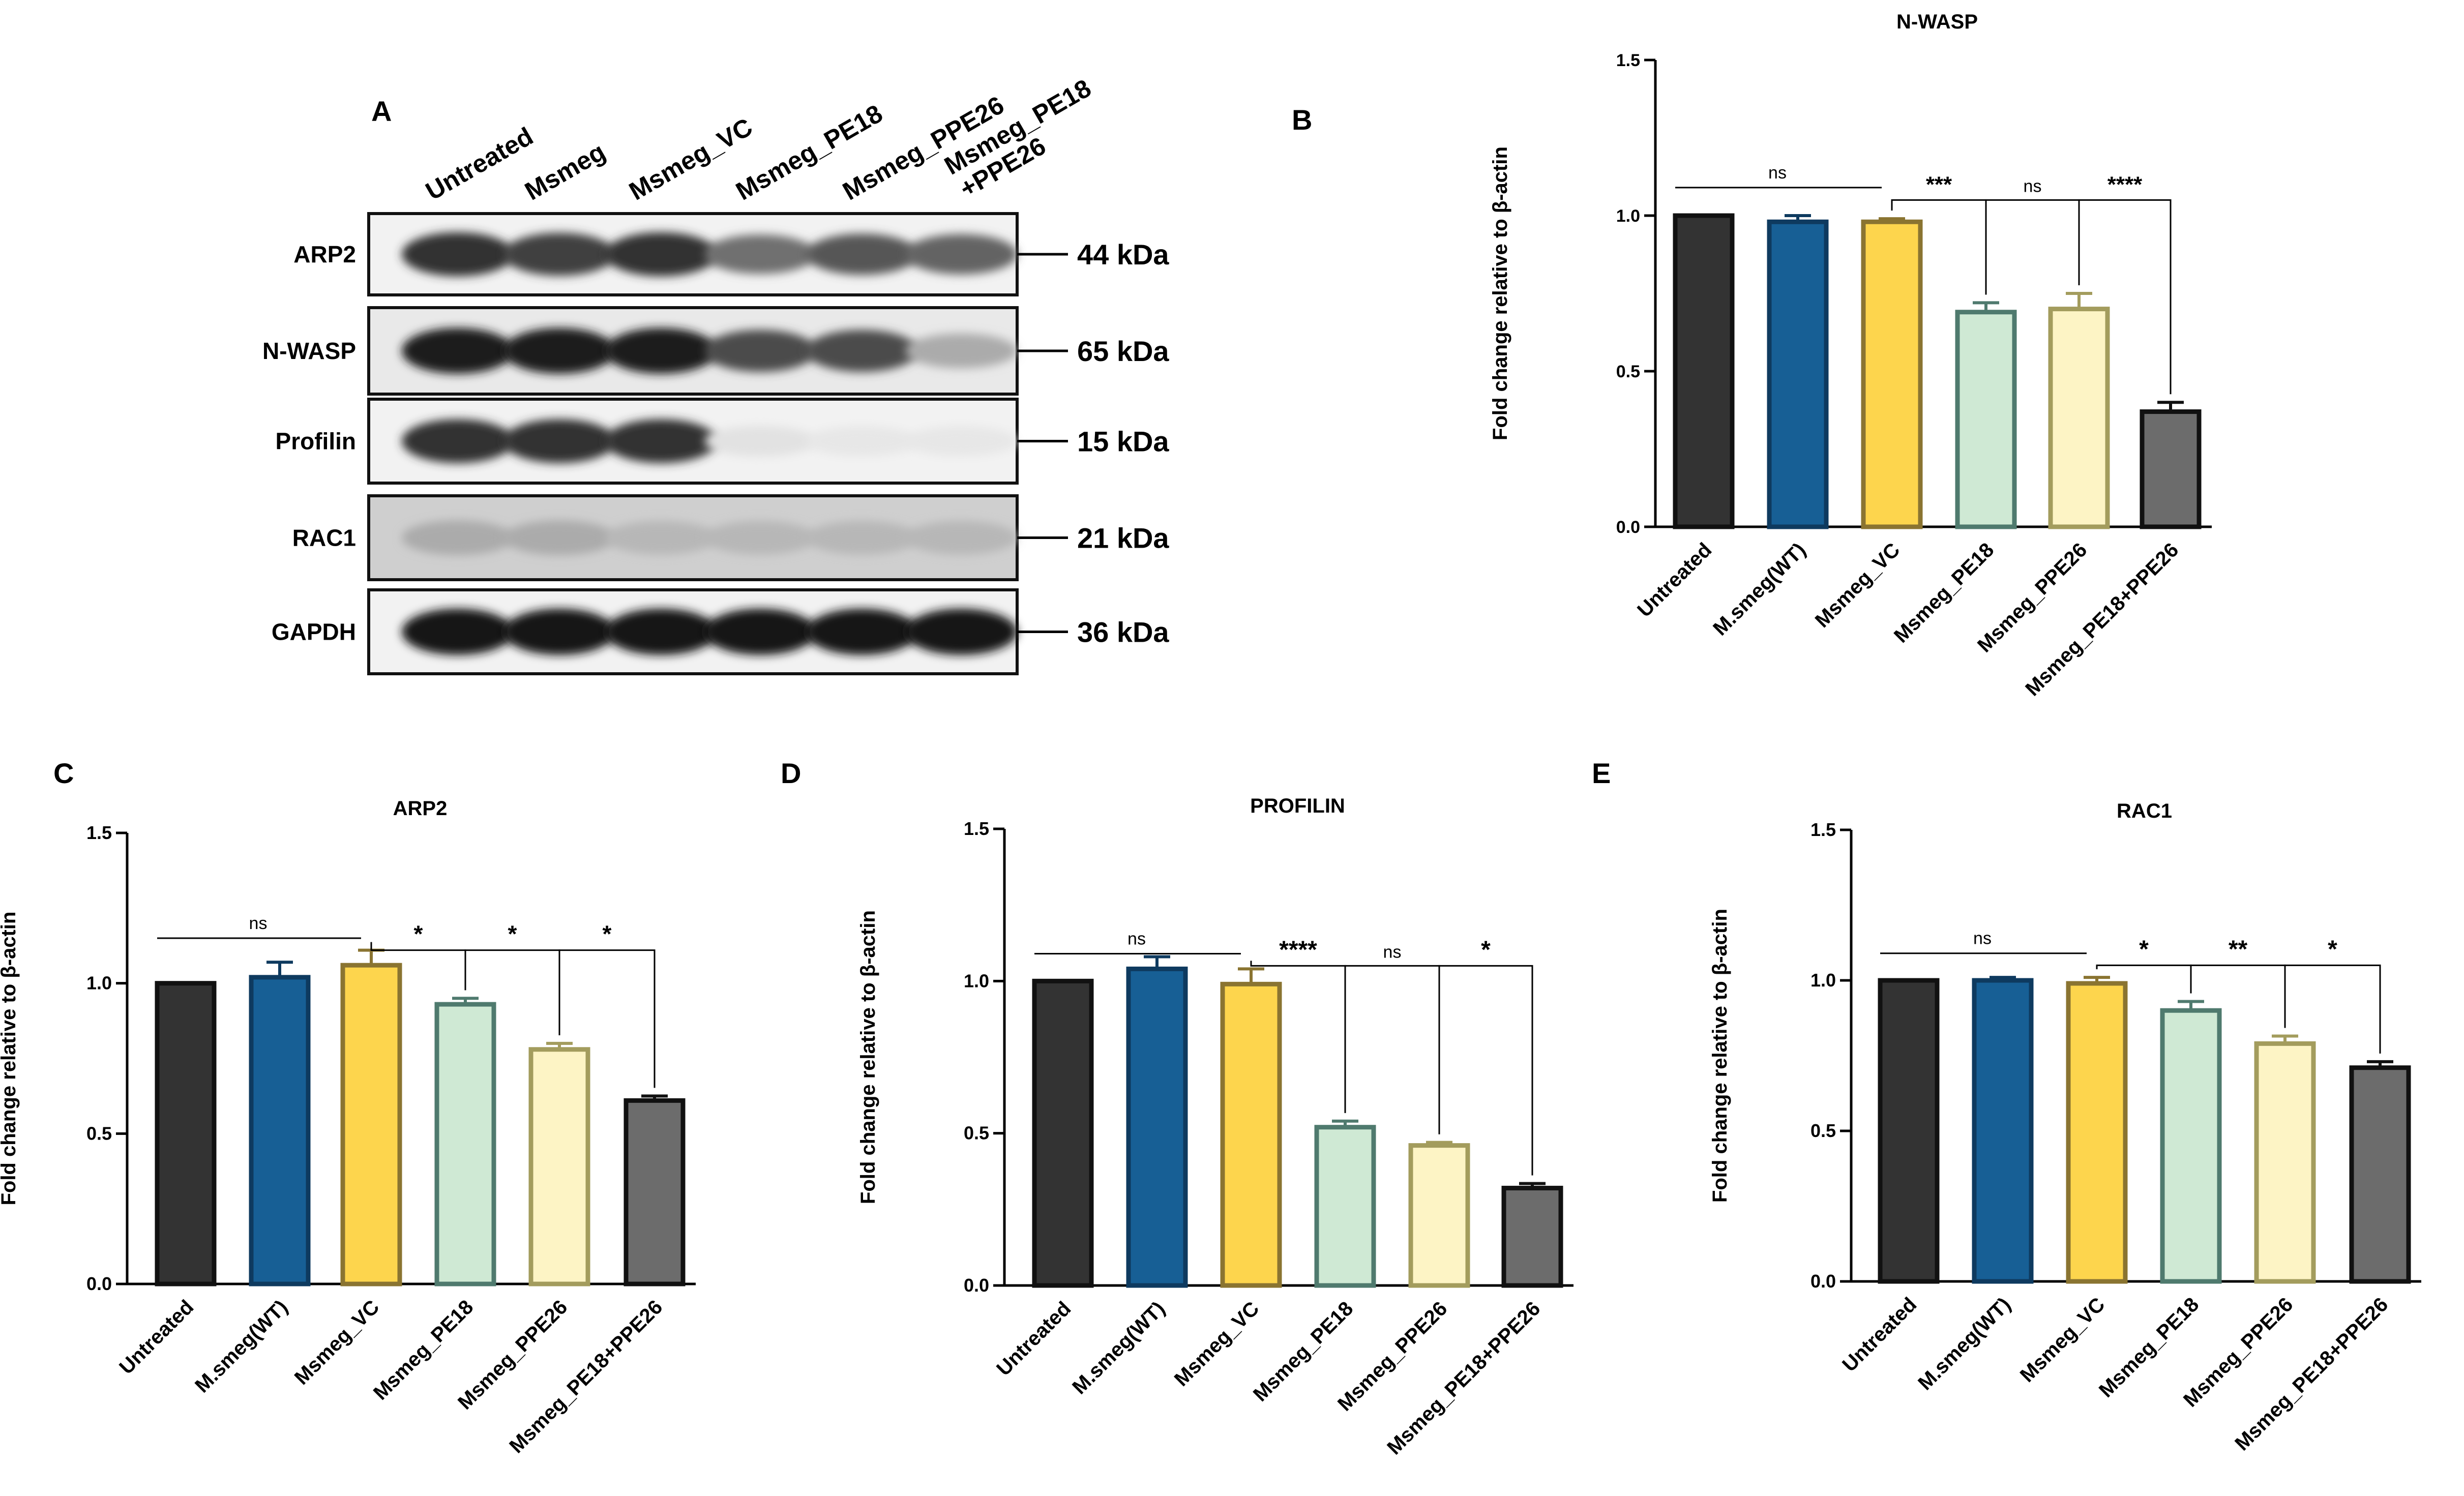  What do you see at coordinates (324, 538) in the screenshot?
I see `protein-label: RAC1` at bounding box center [324, 538].